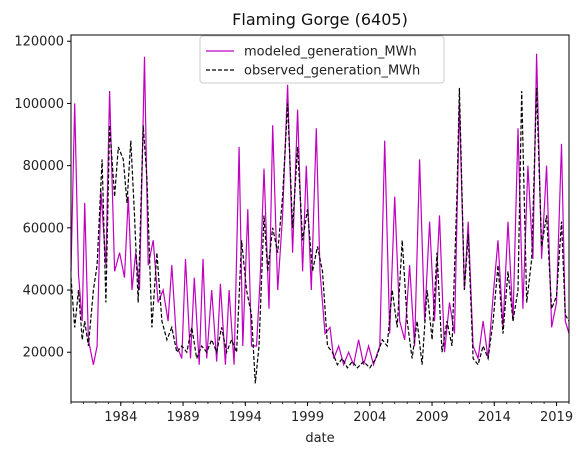  Describe the element at coordinates (494, 417) in the screenshot. I see `x-tick-label: 2014` at that location.